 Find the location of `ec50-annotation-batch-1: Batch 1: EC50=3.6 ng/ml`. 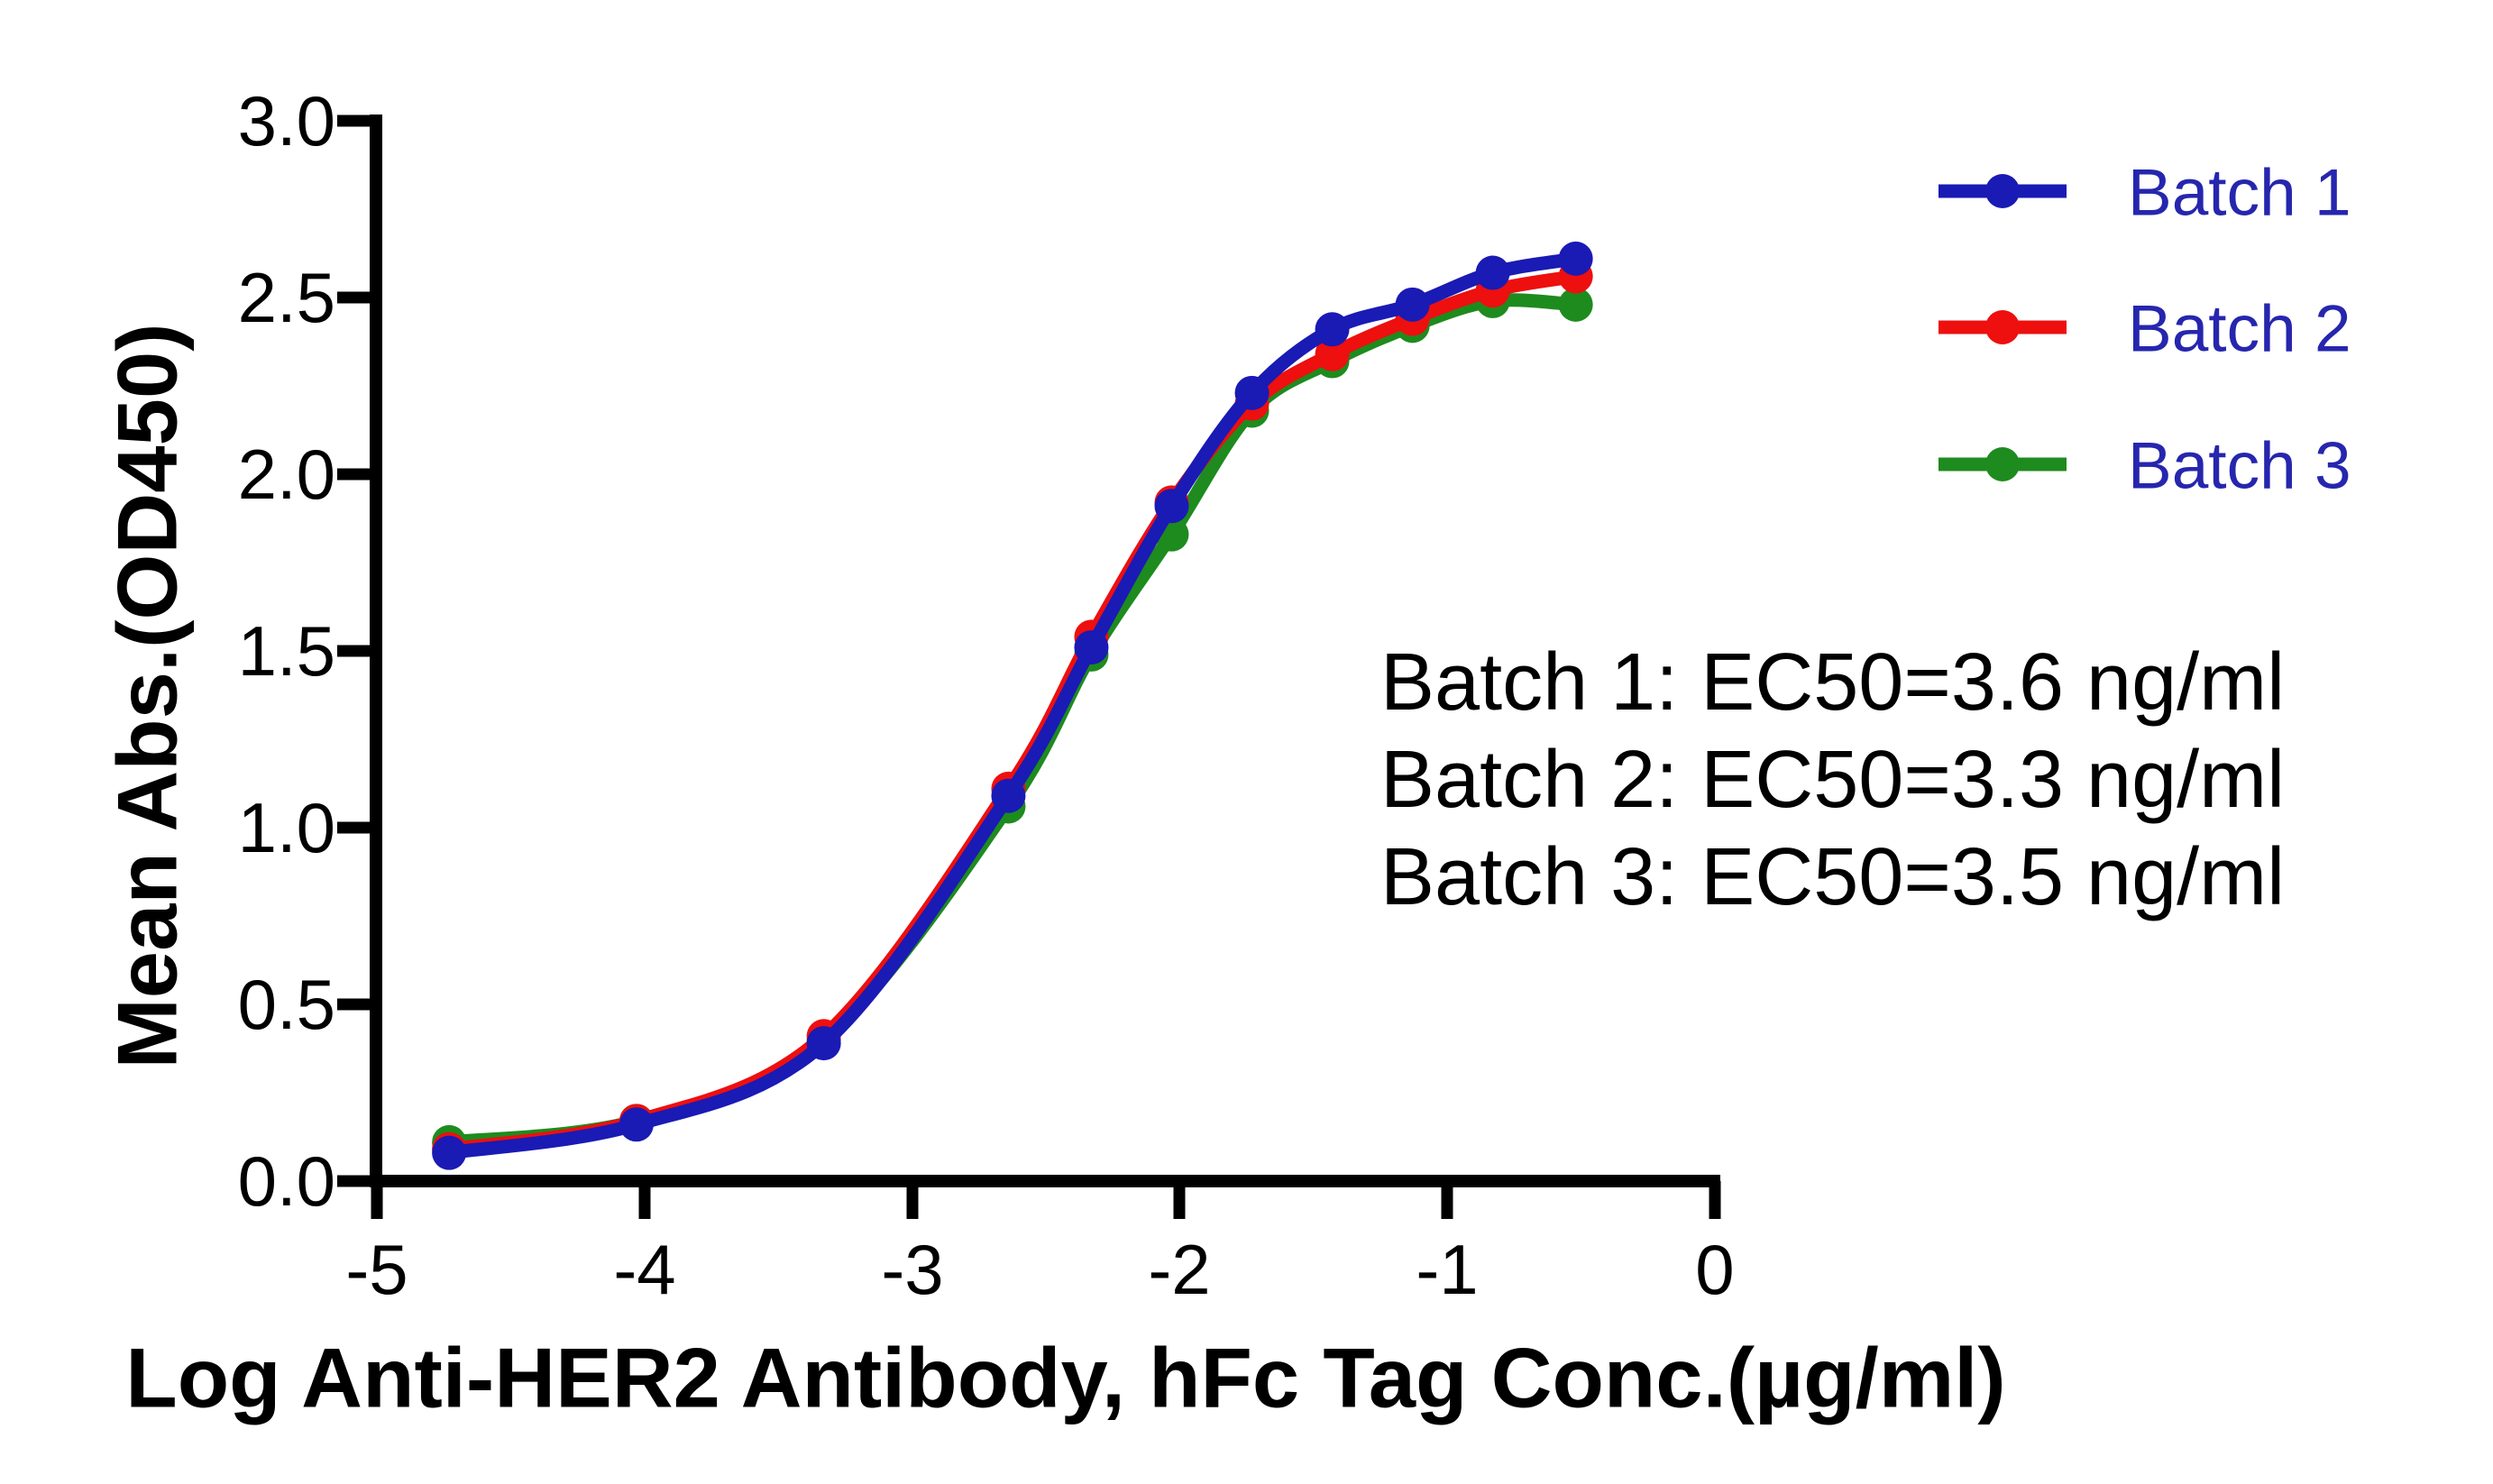

ec50-annotation-batch-1: Batch 1: EC50=3.6 ng/ml is located at coordinates (1832, 682).